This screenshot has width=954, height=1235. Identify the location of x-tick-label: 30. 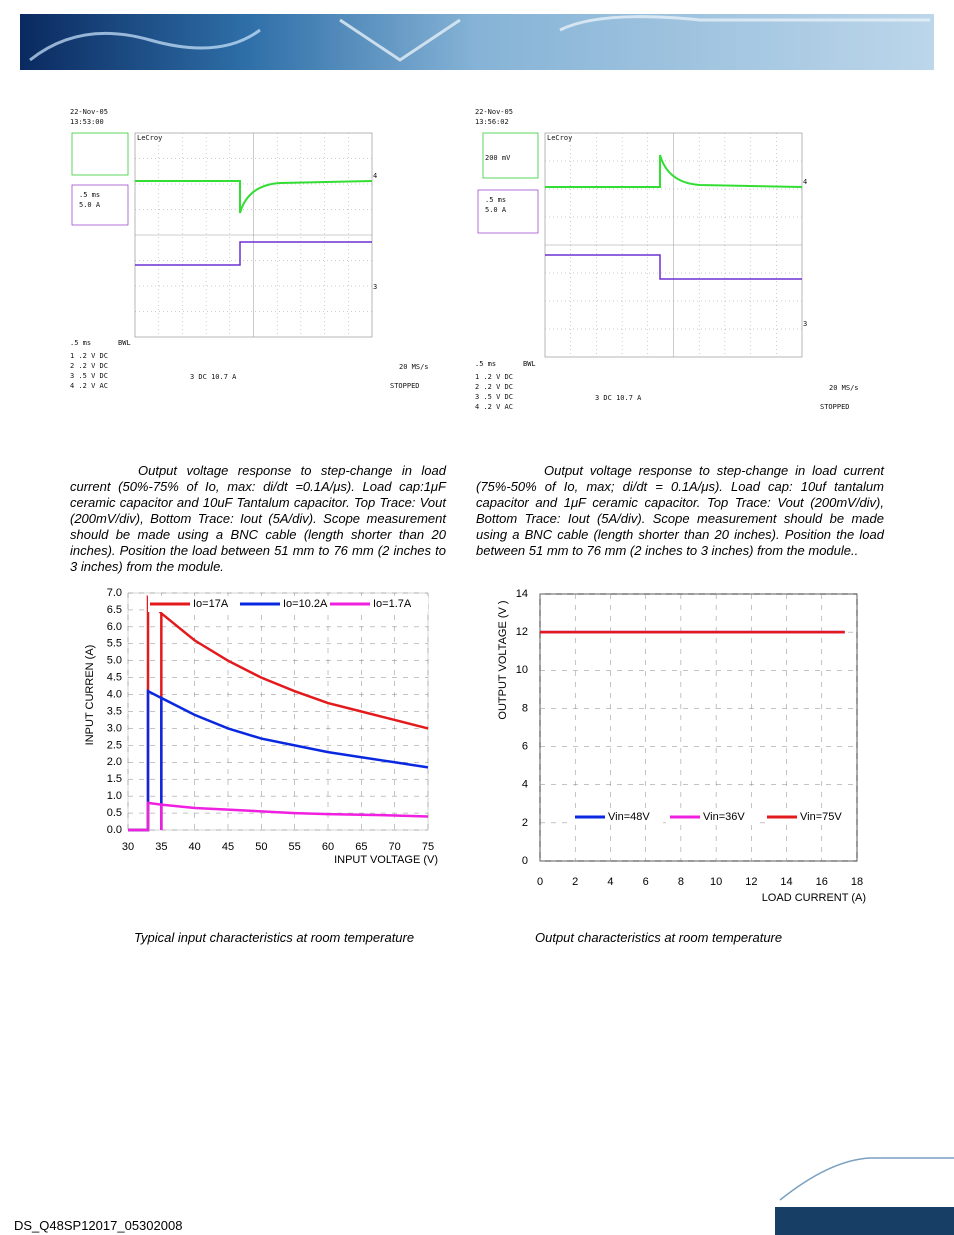
(128, 847).